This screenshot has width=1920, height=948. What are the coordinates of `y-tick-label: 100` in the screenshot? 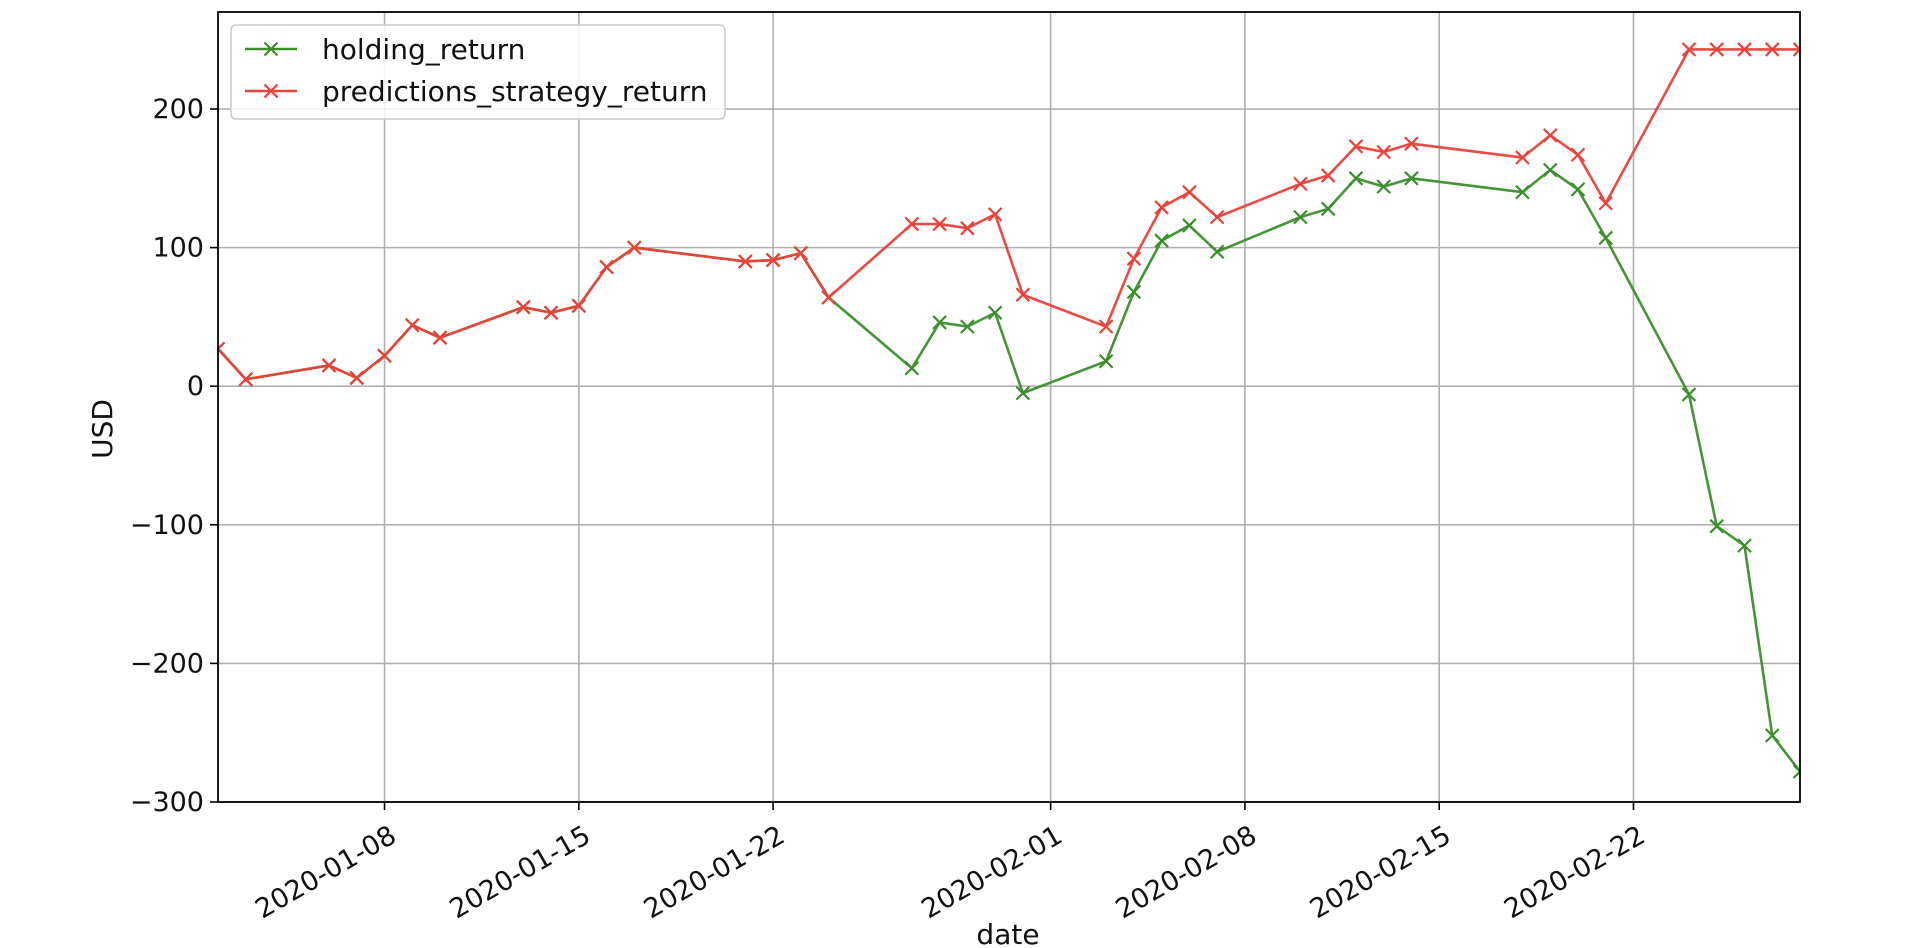 It's located at (178, 248).